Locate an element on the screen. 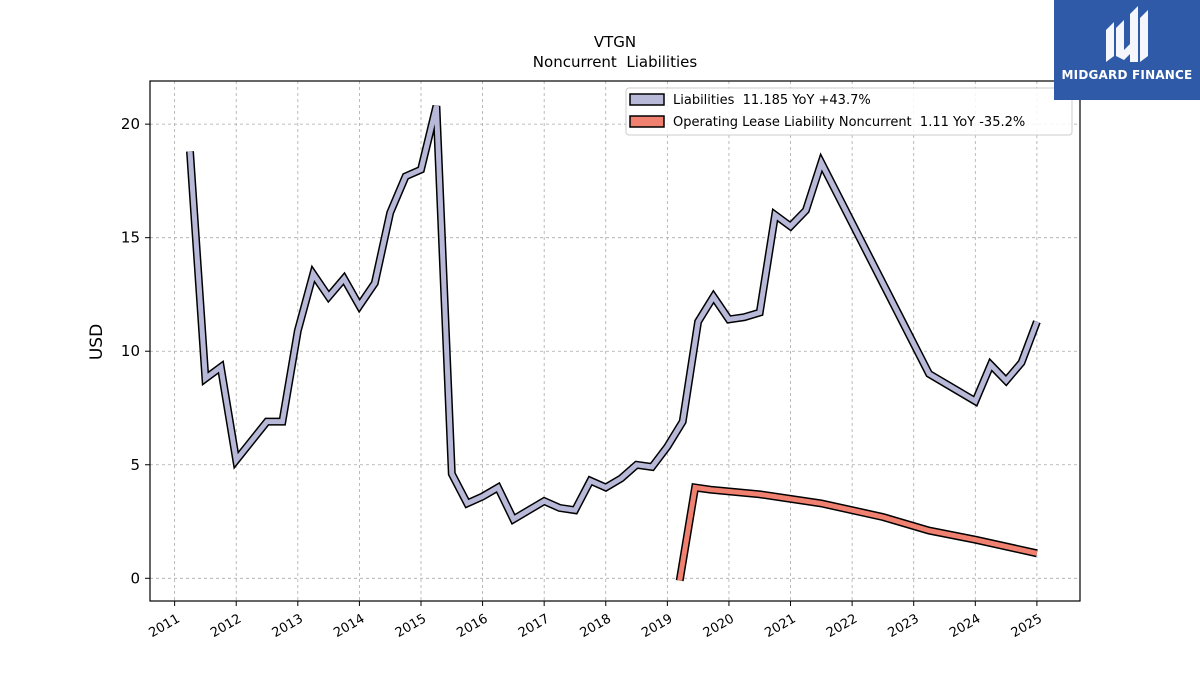 Image resolution: width=1200 pixels, height=675 pixels. x-tick-label: 2021 is located at coordinates (780, 626).